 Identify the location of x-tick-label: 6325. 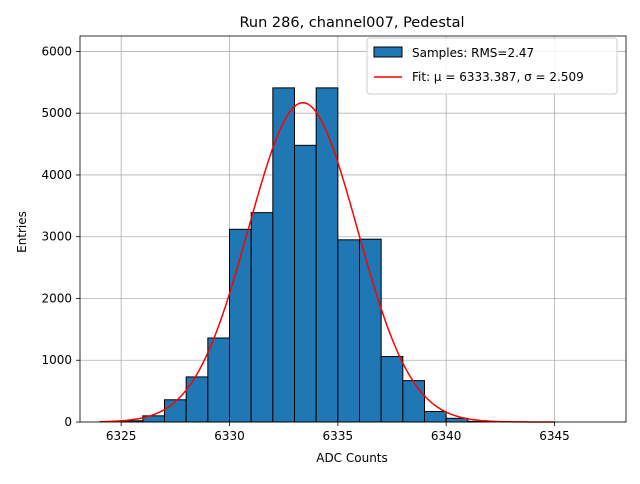
(121, 436).